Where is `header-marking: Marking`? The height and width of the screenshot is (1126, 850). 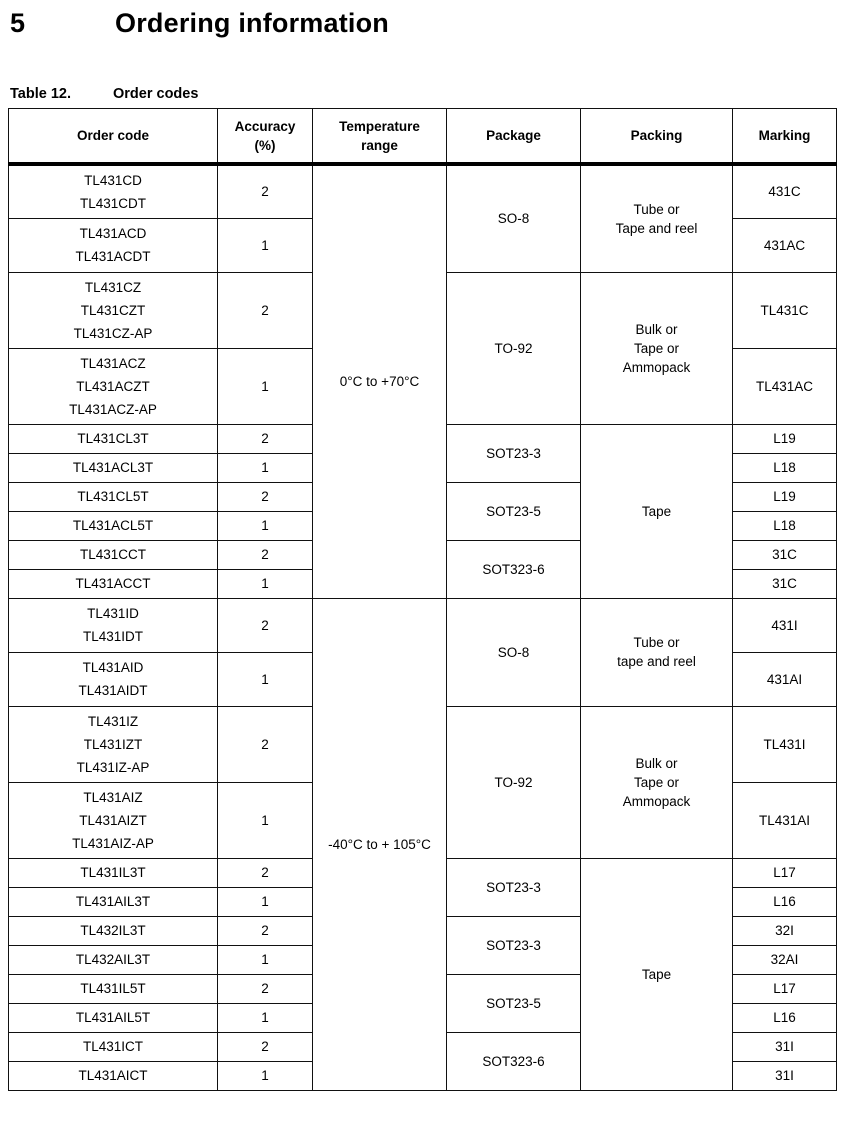 header-marking: Marking is located at coordinates (784, 137).